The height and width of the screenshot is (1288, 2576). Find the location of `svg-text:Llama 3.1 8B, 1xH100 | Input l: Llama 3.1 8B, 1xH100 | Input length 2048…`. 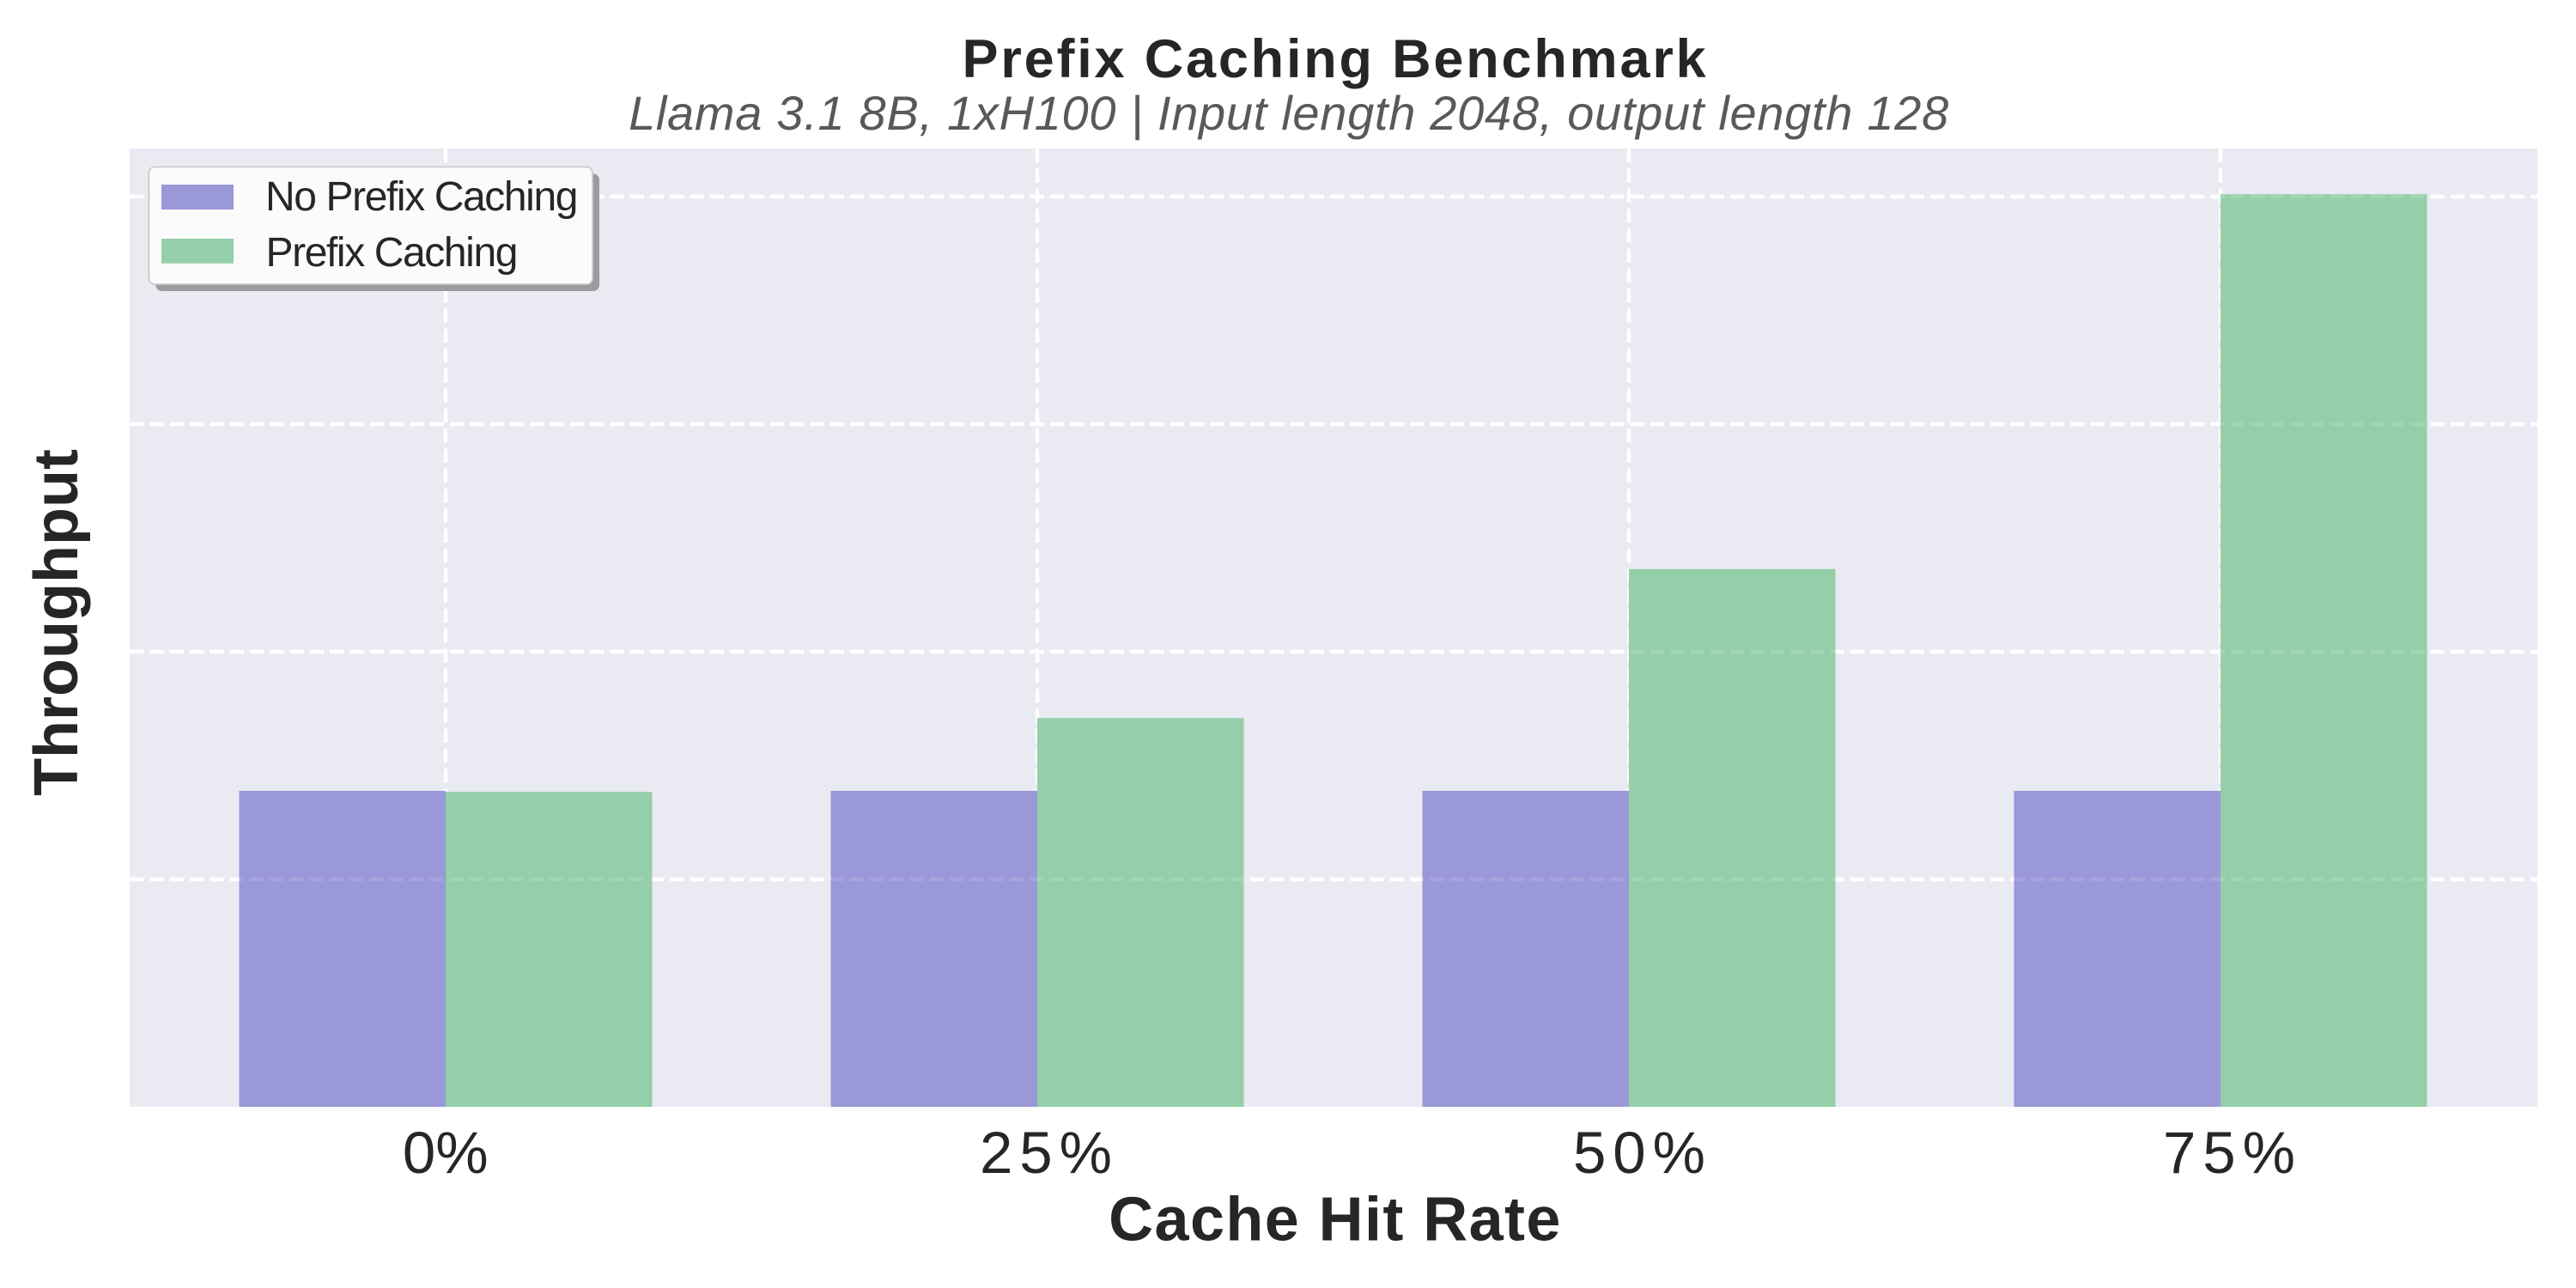

svg-text:Llama 3.1 8B, 1xH100 | Input l: Llama 3.1 8B, 1xH100 | Input length 2048… is located at coordinates (1289, 113).